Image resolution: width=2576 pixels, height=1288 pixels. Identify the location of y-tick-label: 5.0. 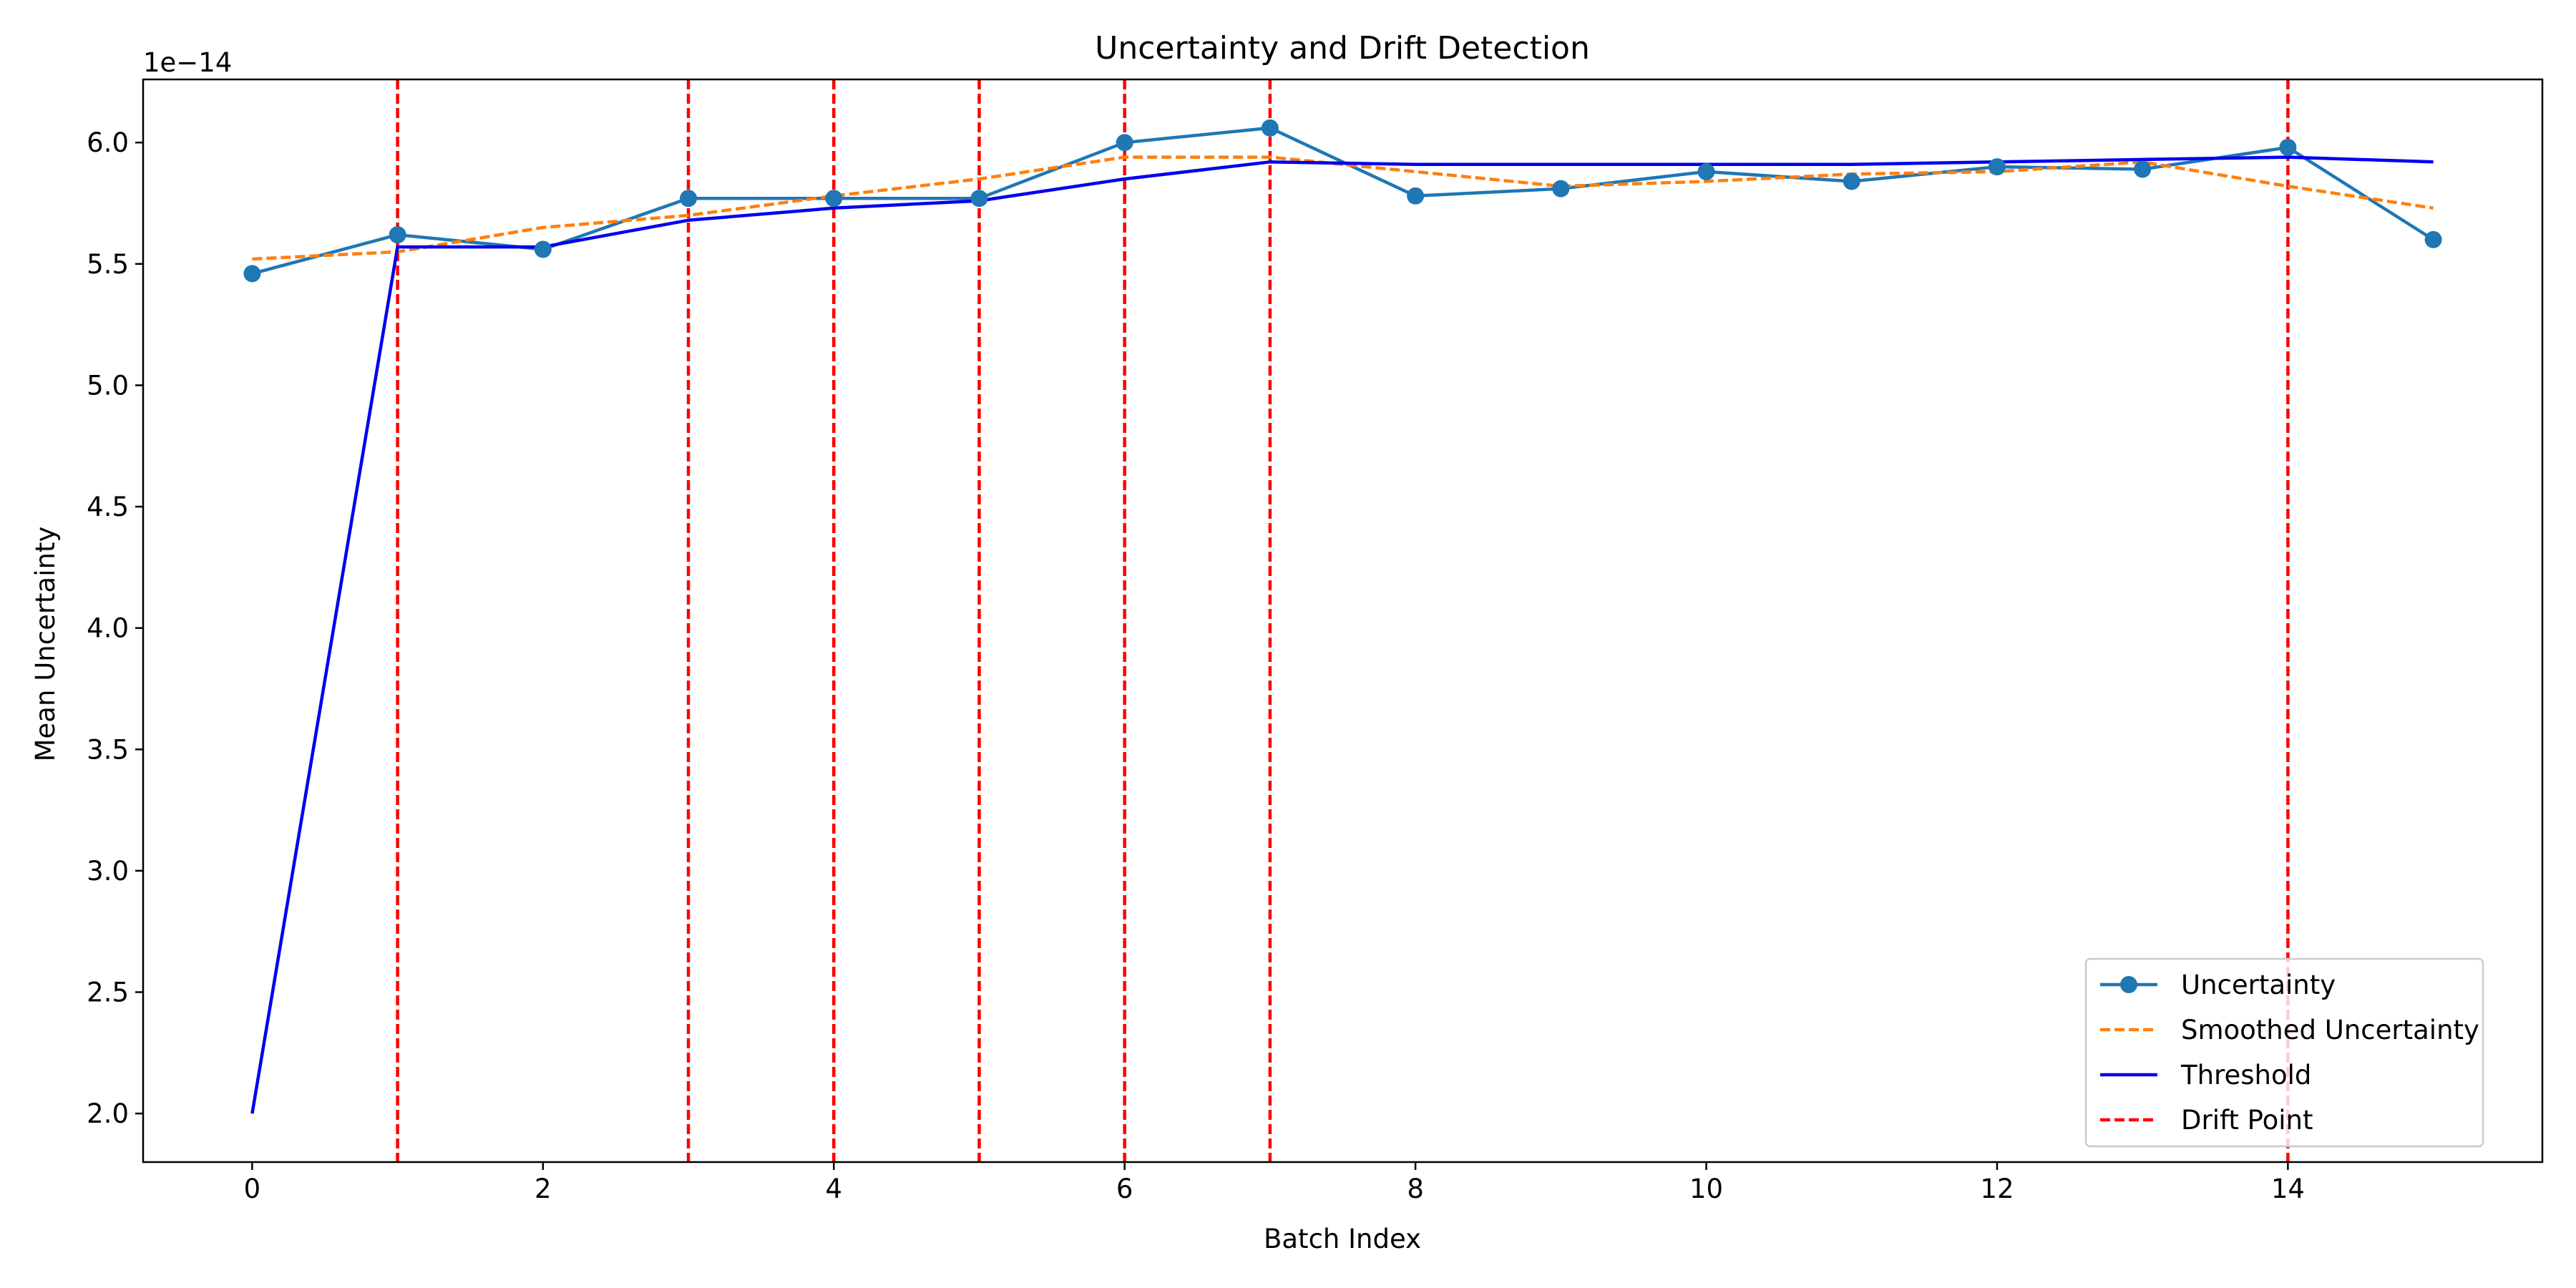
(108, 385).